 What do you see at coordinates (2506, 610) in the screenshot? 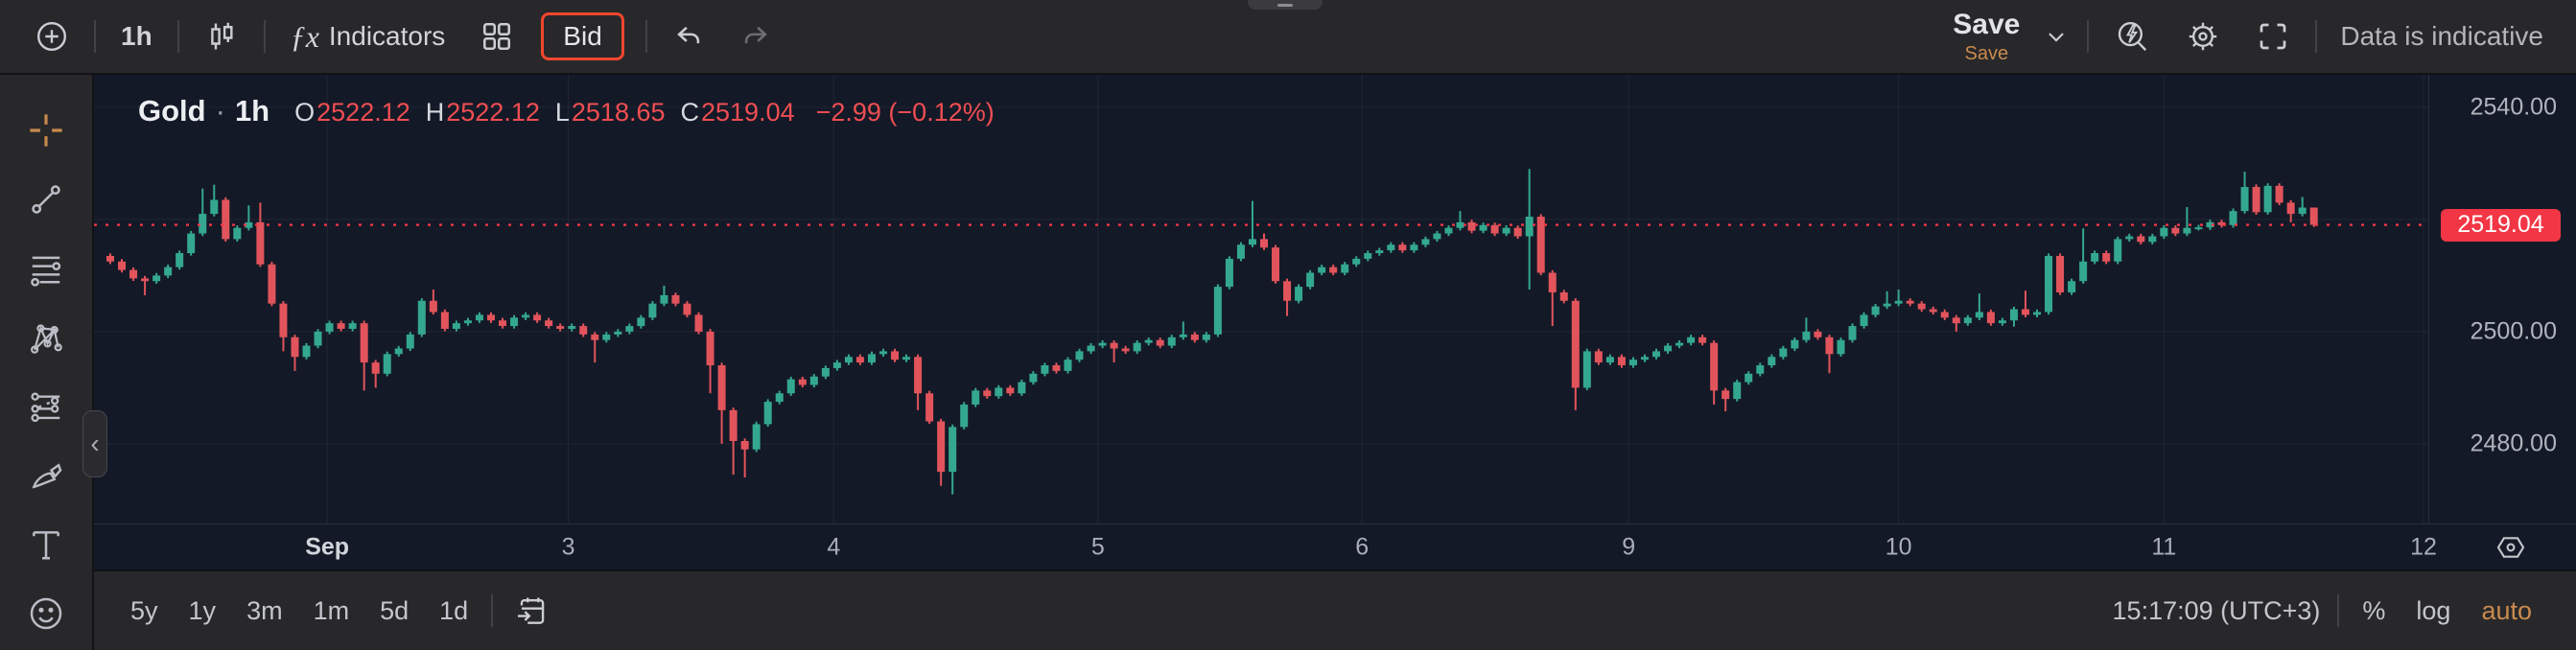
I see `auto-scale-button: auto` at bounding box center [2506, 610].